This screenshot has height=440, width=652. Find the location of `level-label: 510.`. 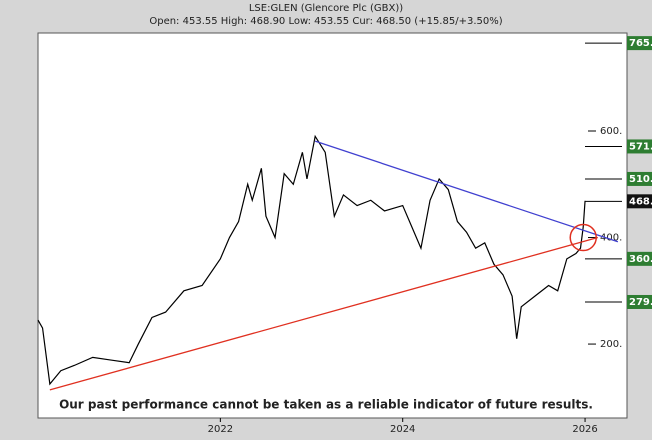

level-label: 510. is located at coordinates (640, 179).